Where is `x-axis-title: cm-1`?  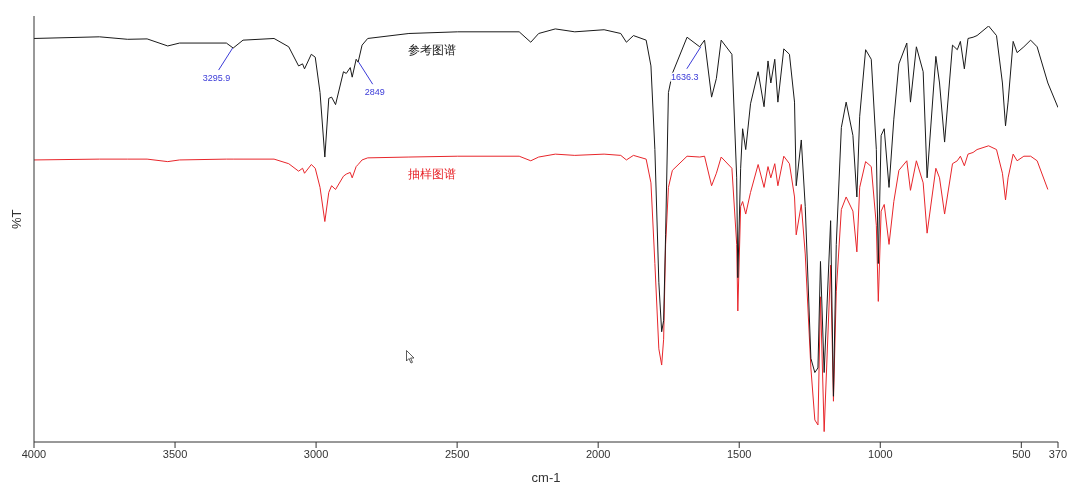
x-axis-title: cm-1 is located at coordinates (546, 477).